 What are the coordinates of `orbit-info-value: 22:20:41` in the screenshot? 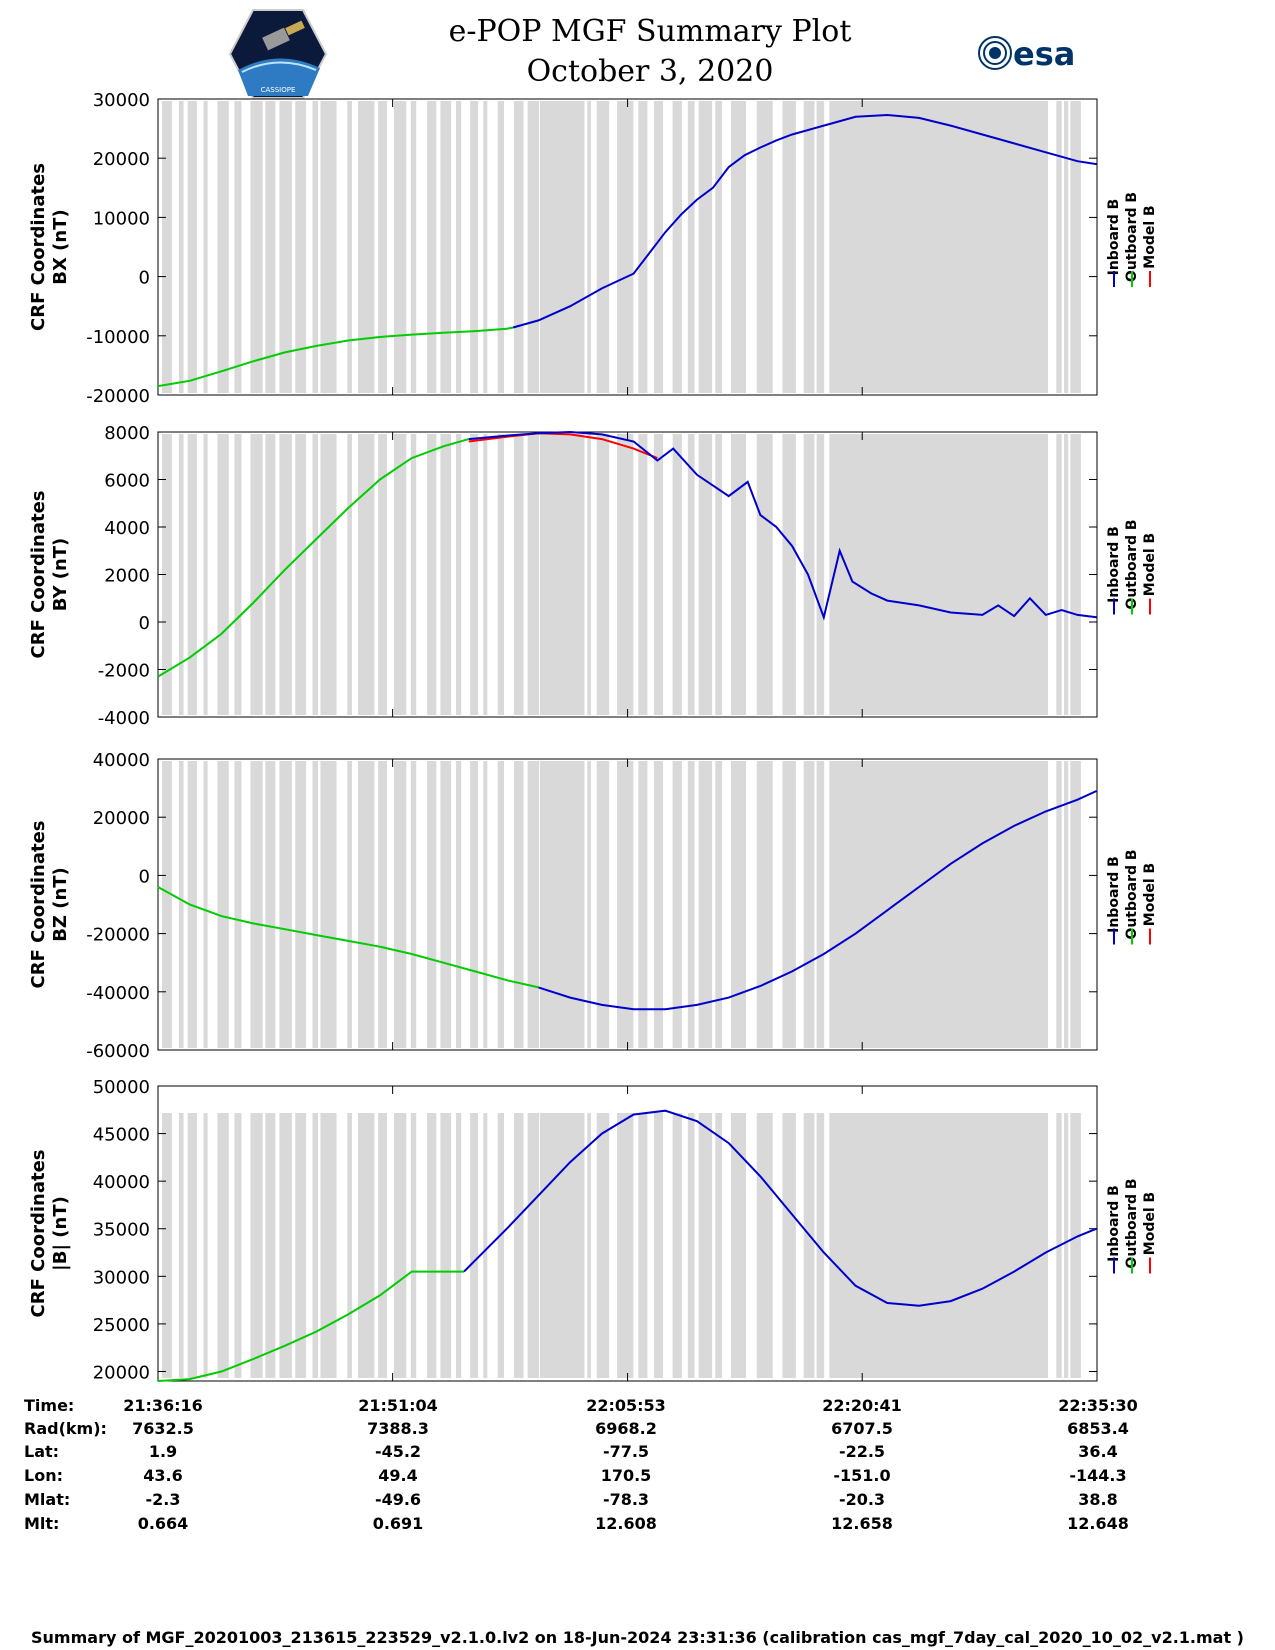 It's located at (862, 1405).